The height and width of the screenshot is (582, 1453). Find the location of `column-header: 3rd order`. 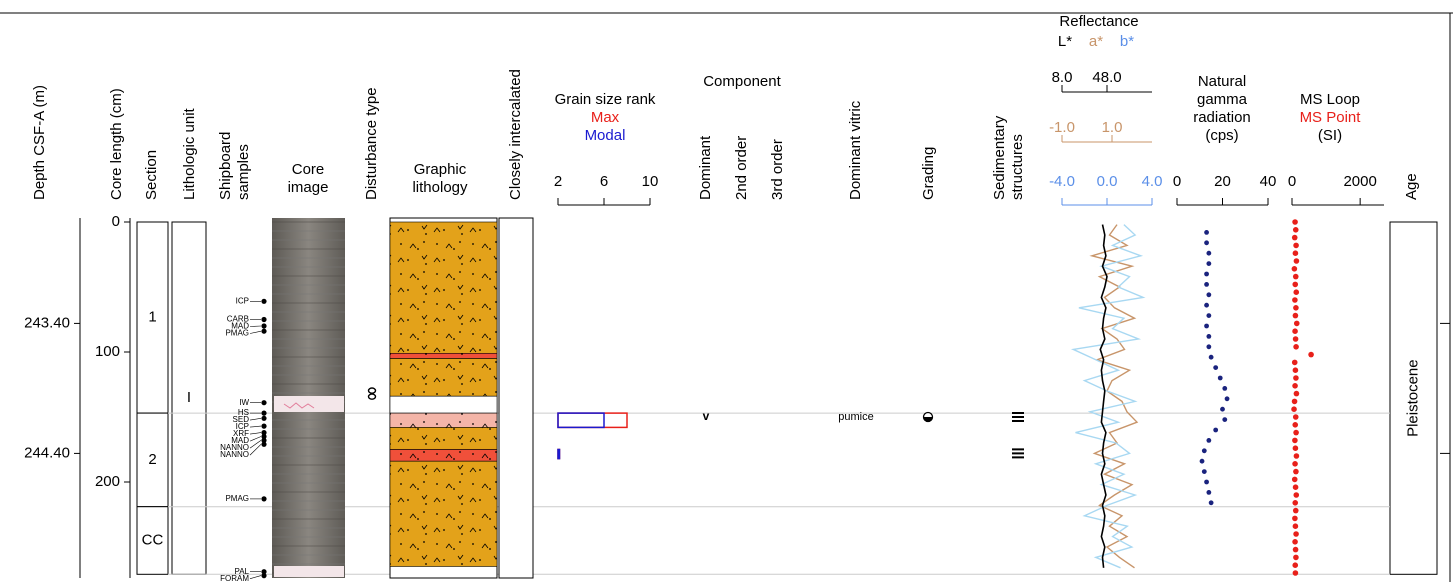

column-header: 3rd order is located at coordinates (777, 169).